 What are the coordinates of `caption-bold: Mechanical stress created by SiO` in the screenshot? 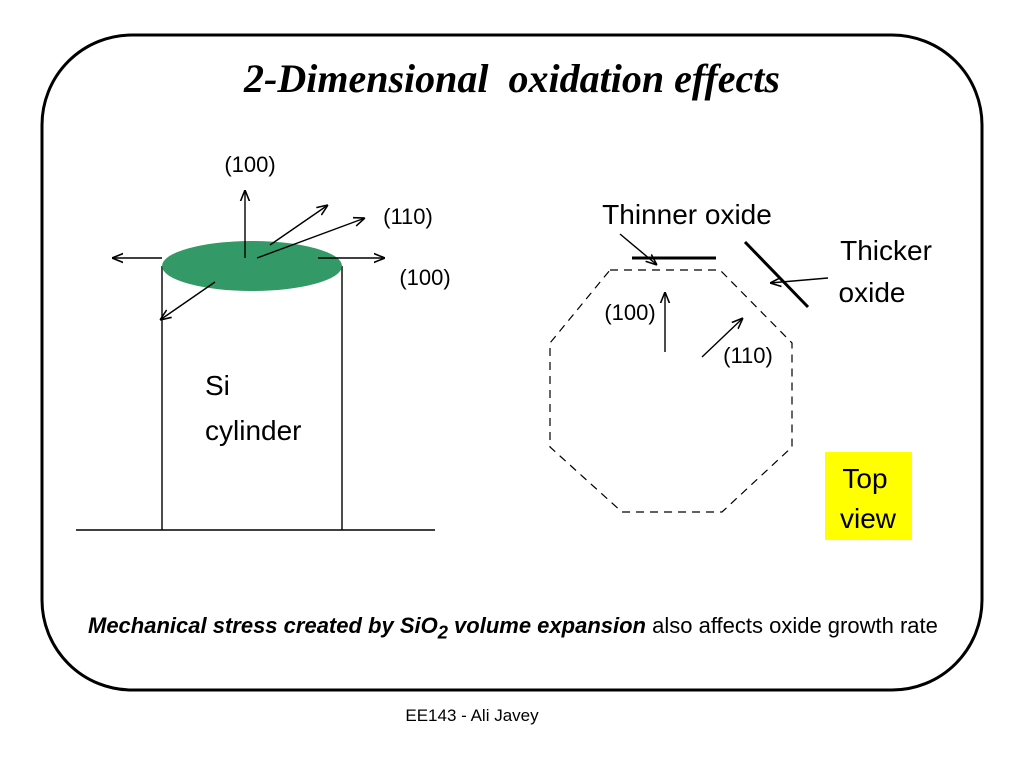 It's located at (263, 625).